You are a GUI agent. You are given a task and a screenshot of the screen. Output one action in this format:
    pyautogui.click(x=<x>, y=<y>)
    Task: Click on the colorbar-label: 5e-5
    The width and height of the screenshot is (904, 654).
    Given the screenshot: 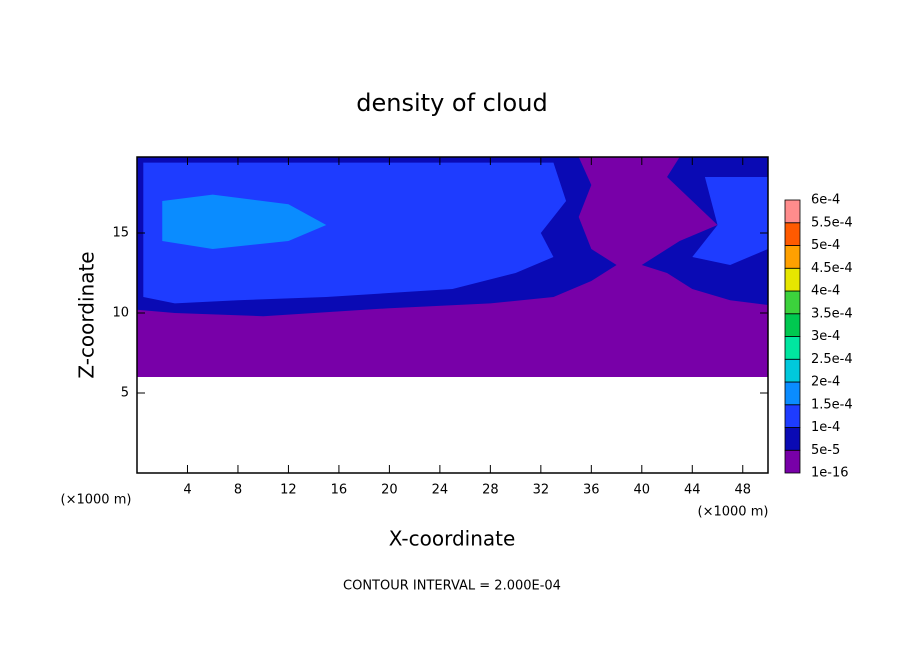 What is the action you would take?
    pyautogui.click(x=825, y=450)
    